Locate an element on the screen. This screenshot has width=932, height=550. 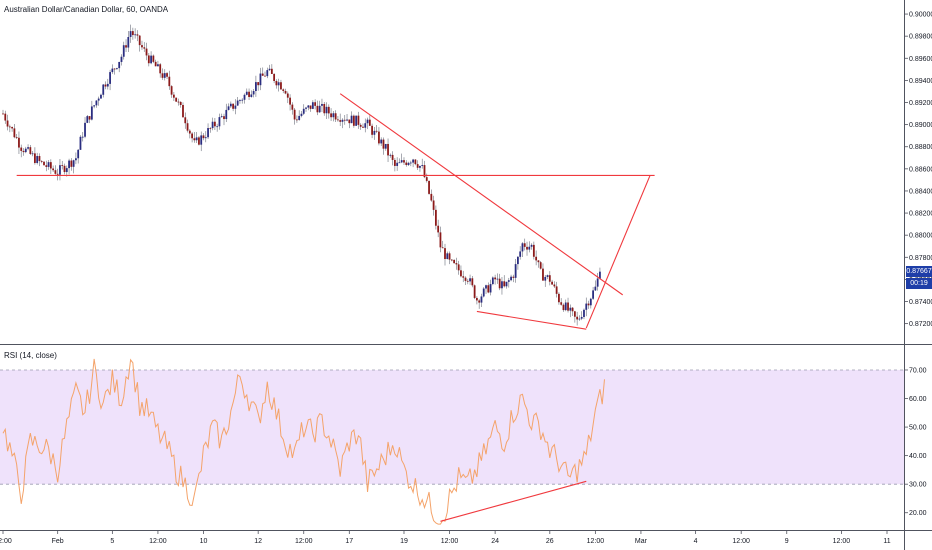
last-price-label: 0.87667 is located at coordinates (919, 272).